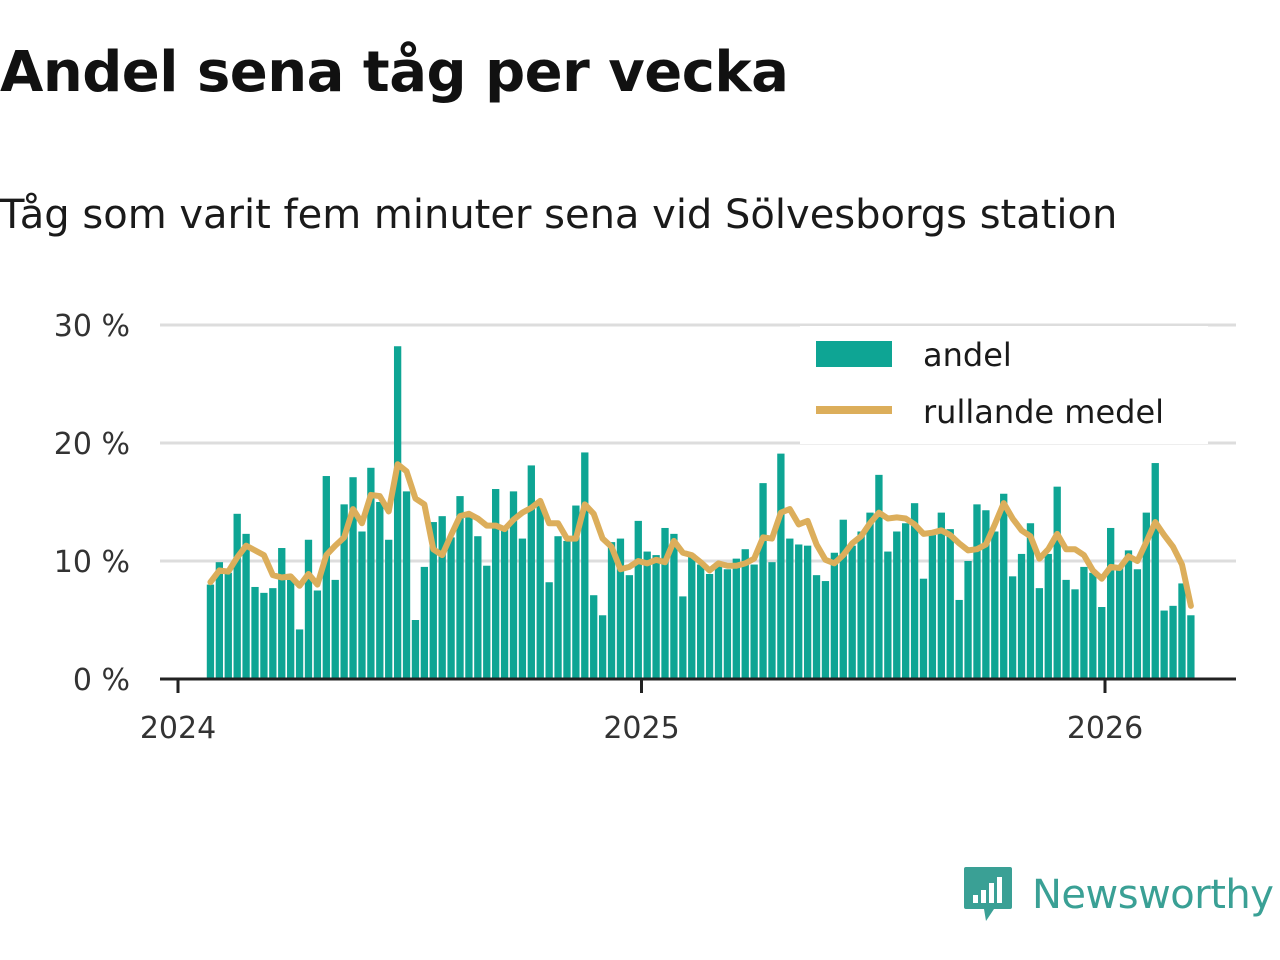 Image resolution: width=1280 pixels, height=960 pixels. I want to click on y-tick-label: 20 %, so click(92, 444).